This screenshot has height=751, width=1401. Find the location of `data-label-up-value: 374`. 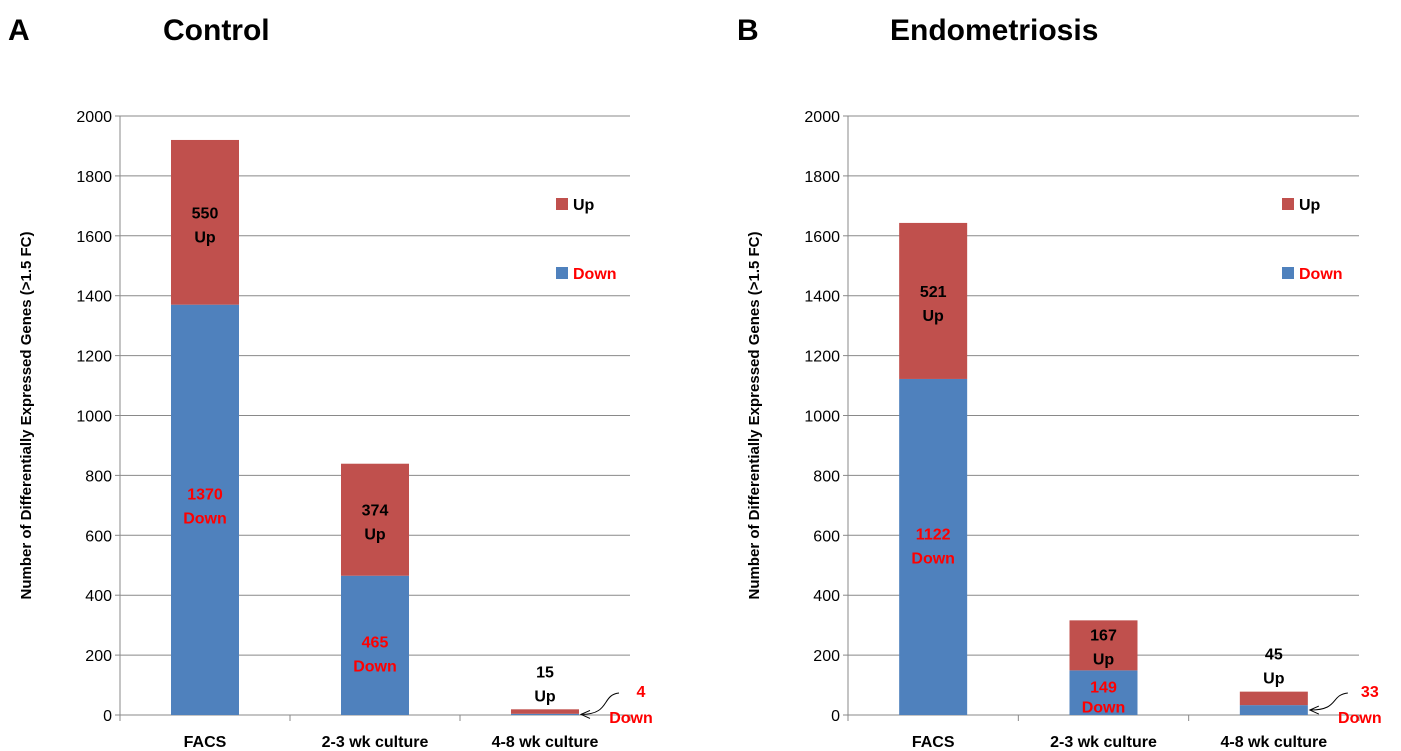

data-label-up-value: 374 is located at coordinates (375, 511).